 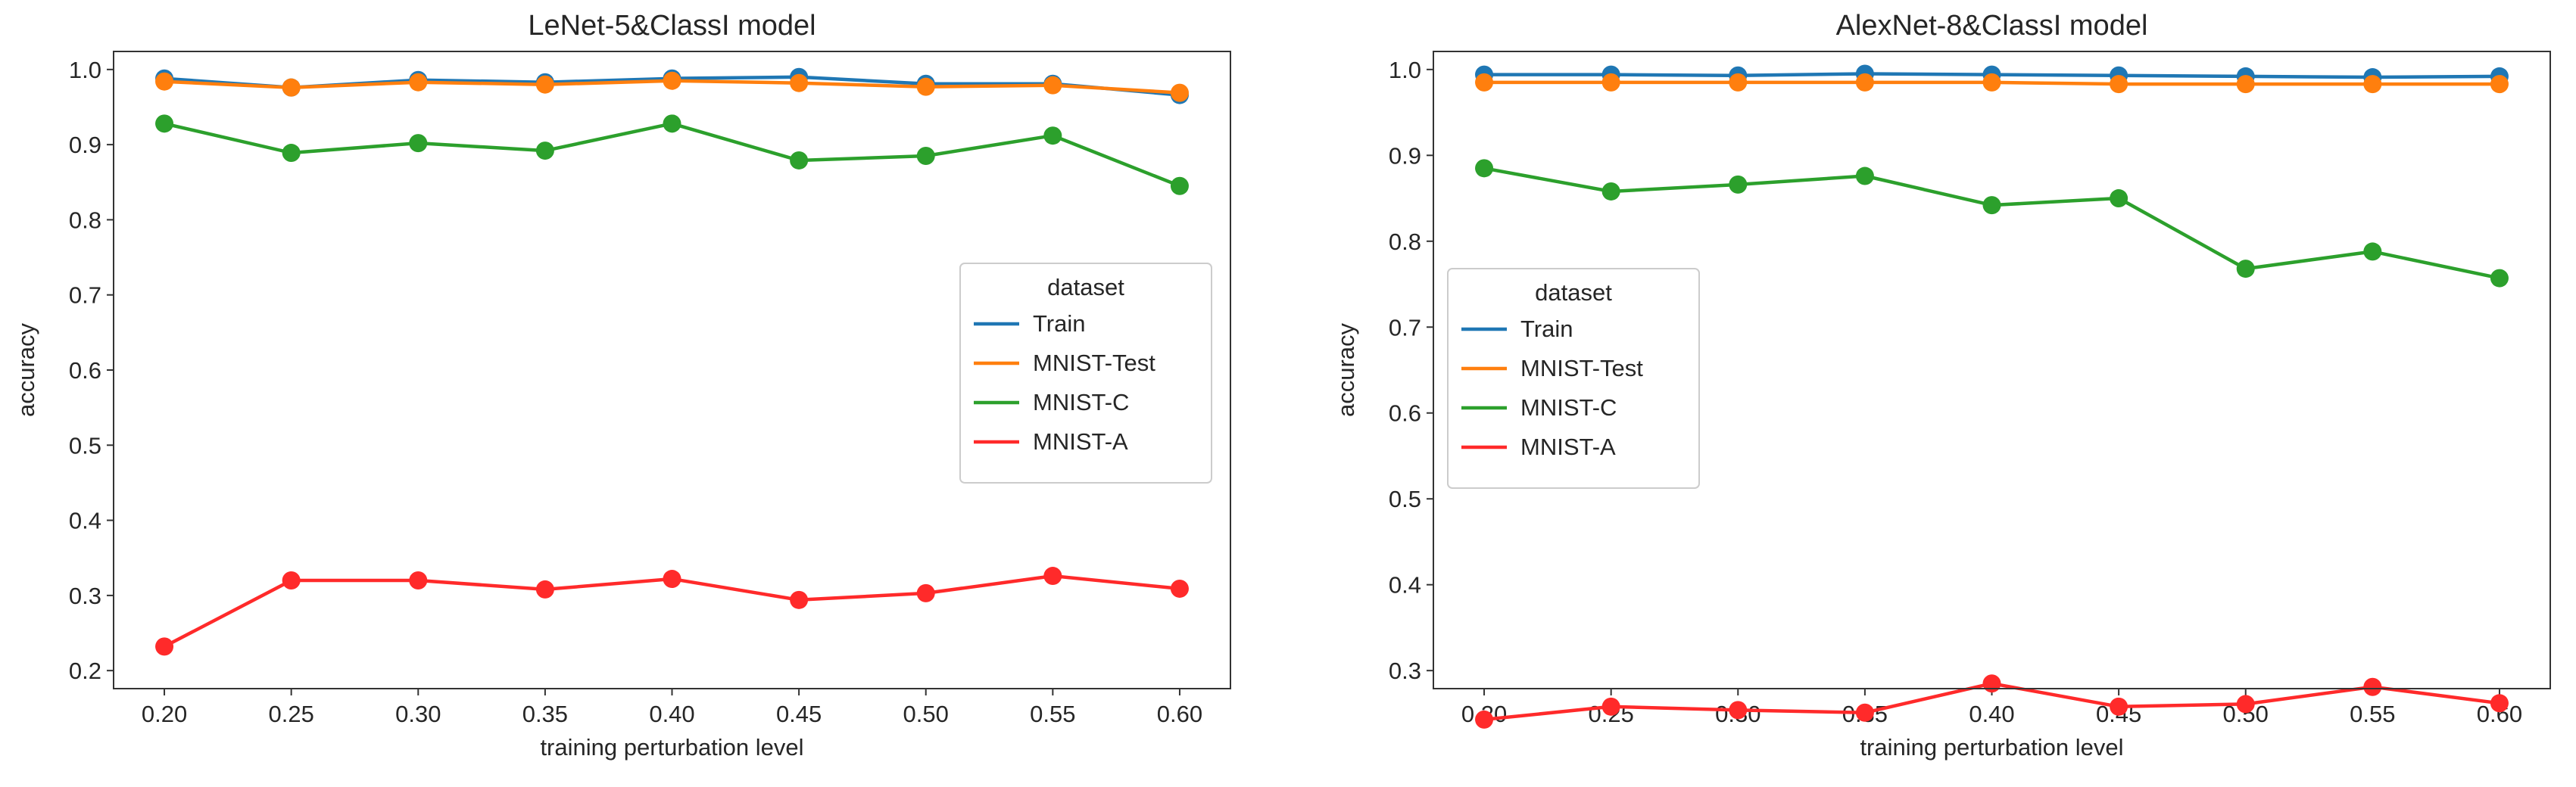 What do you see at coordinates (672, 611) in the screenshot?
I see `series-mnist-a` at bounding box center [672, 611].